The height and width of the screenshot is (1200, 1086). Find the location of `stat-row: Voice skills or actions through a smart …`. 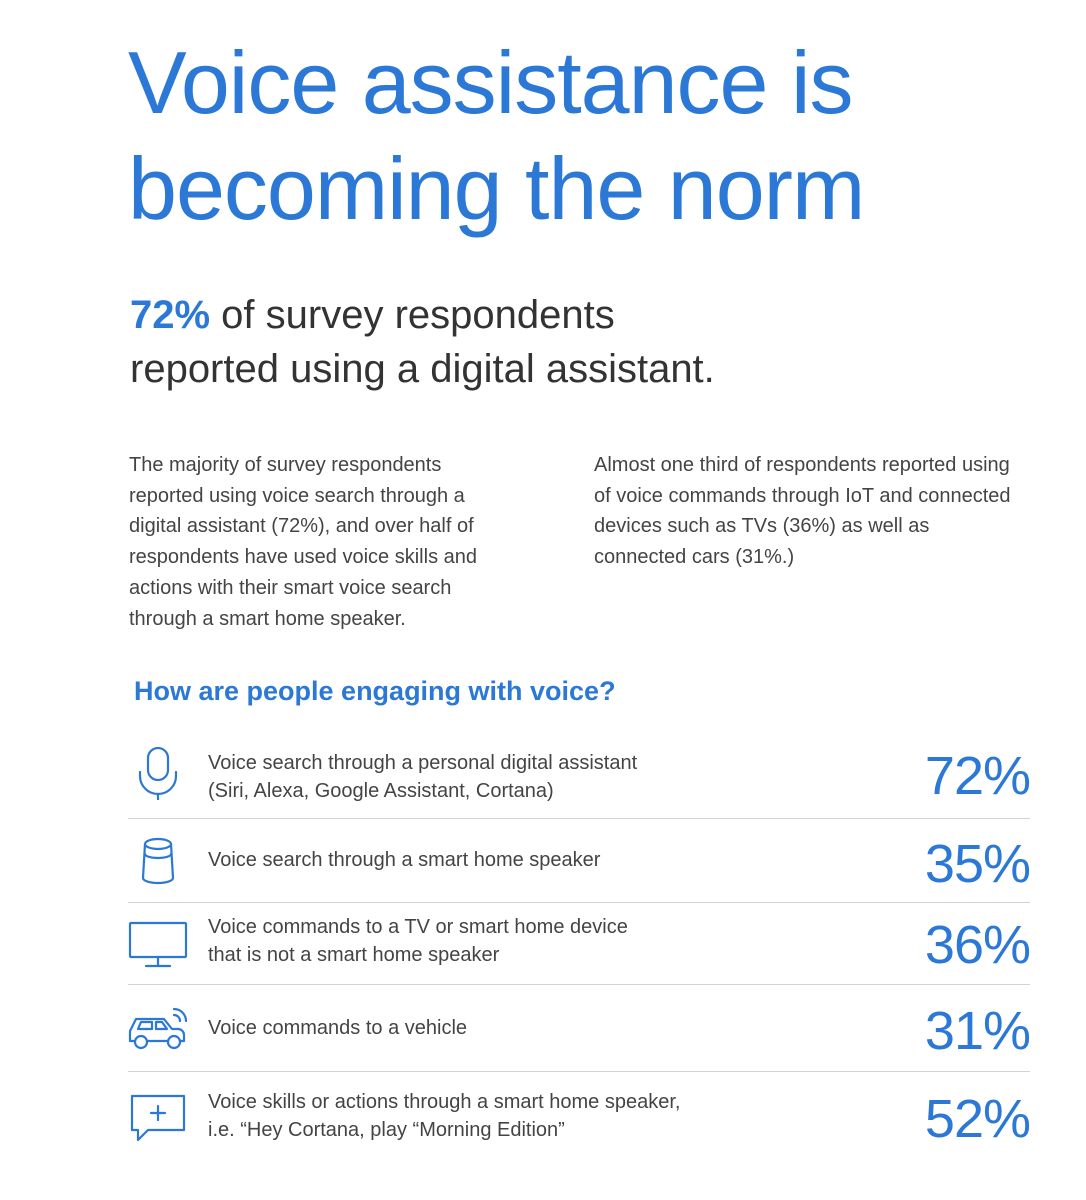

stat-row: Voice skills or actions through a smart … is located at coordinates (579, 1119).